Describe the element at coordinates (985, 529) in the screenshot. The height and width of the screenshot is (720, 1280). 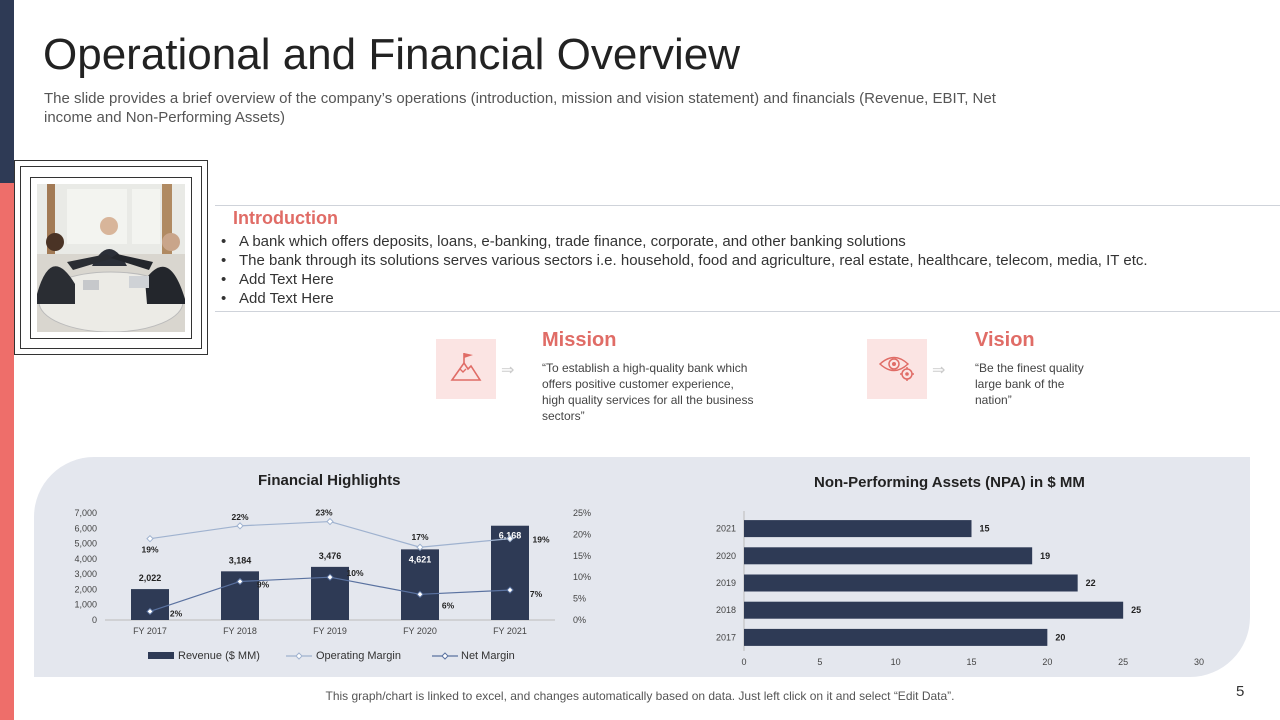
I see `npa-data-label: 15` at that location.